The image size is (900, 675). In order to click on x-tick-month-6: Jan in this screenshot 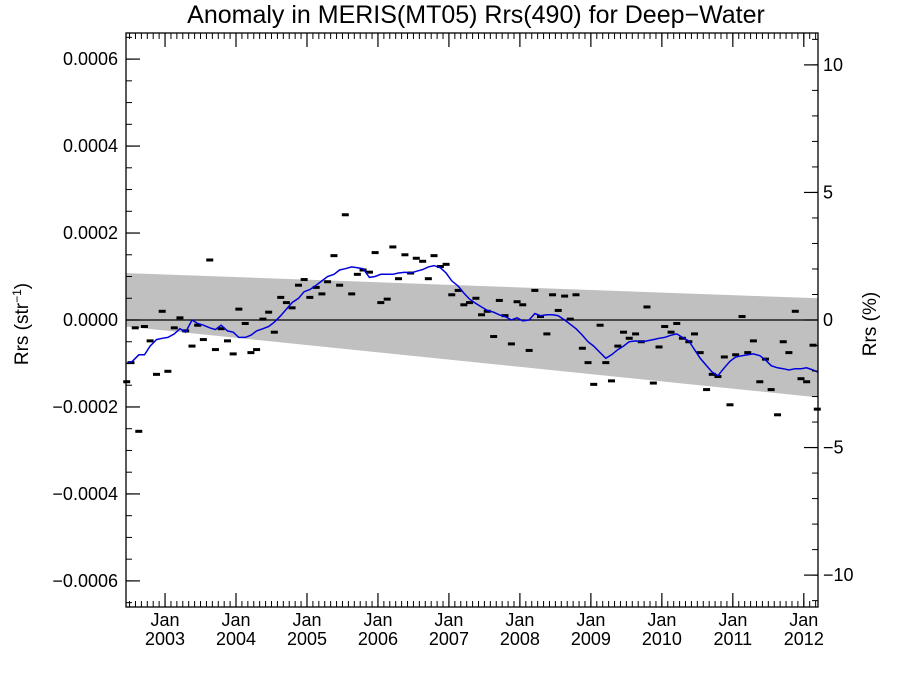, I will do `click(590, 620)`.